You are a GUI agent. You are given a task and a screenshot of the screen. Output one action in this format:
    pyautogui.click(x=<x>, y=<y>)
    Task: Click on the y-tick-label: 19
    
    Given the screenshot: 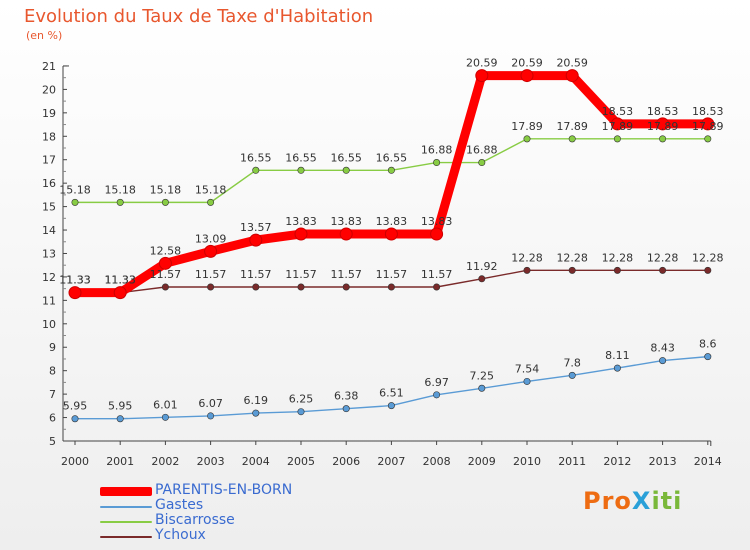 What is the action you would take?
    pyautogui.click(x=49, y=113)
    